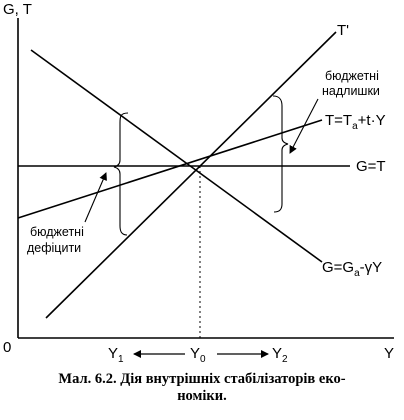 The height and width of the screenshot is (420, 404). I want to click on tick-y2-main: Y, so click(277, 353).